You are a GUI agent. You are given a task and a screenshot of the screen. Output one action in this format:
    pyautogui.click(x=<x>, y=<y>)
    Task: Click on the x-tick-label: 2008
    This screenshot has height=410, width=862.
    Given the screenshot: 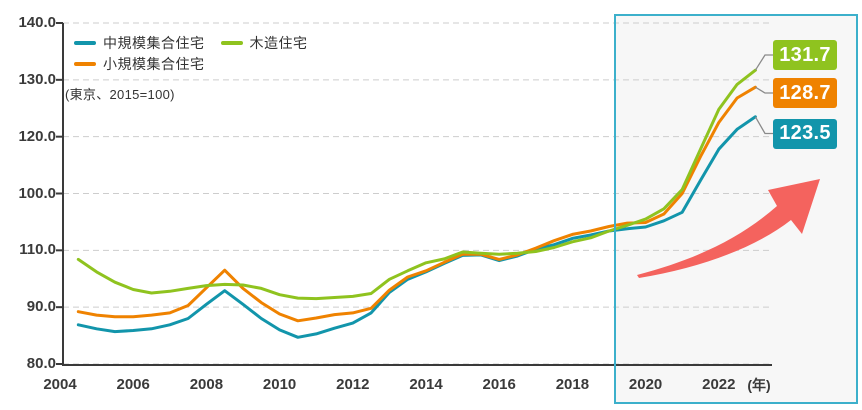 What is the action you would take?
    pyautogui.click(x=206, y=384)
    